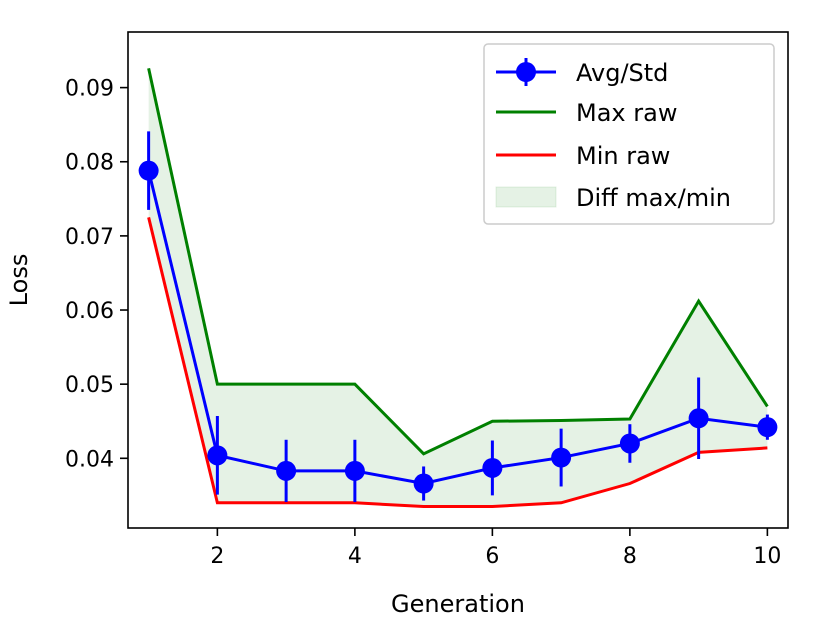 This screenshot has width=830, height=623. Describe the element at coordinates (89, 311) in the screenshot. I see `y-tick-label: 0.06` at that location.